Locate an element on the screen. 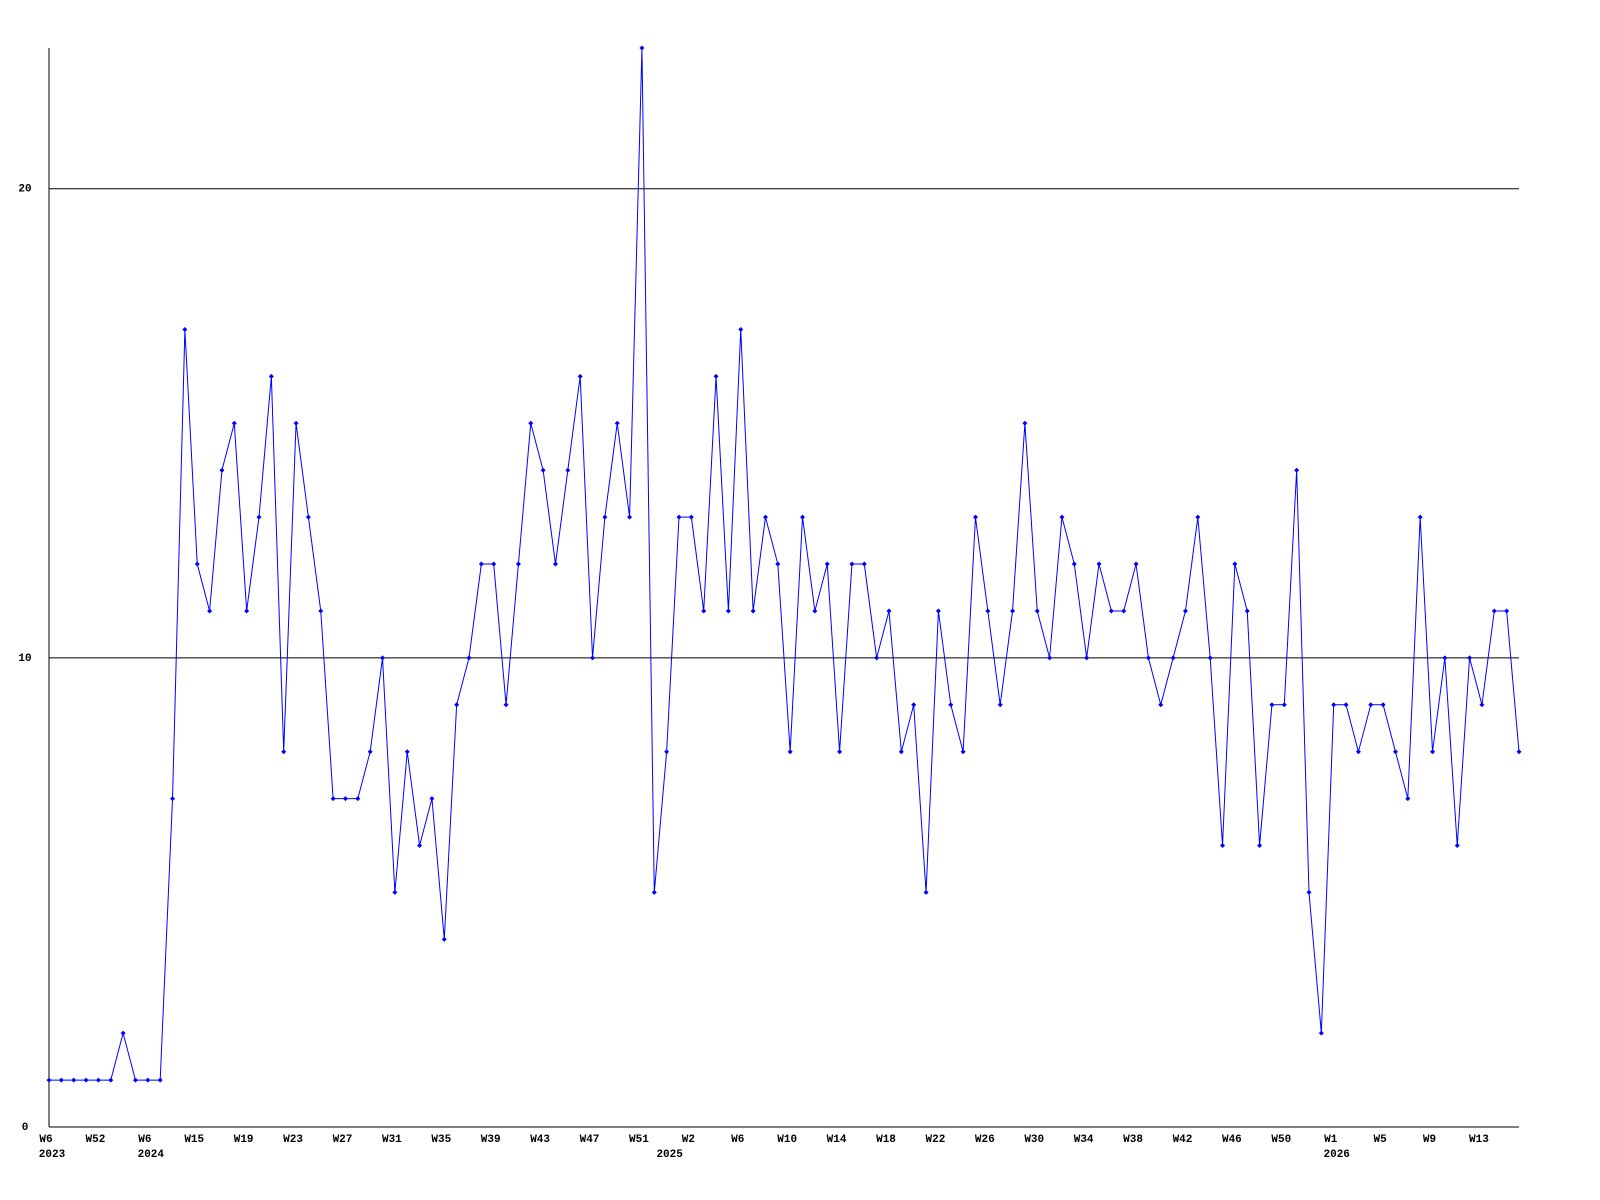  x-tick-label: W38 is located at coordinates (1133, 1140).